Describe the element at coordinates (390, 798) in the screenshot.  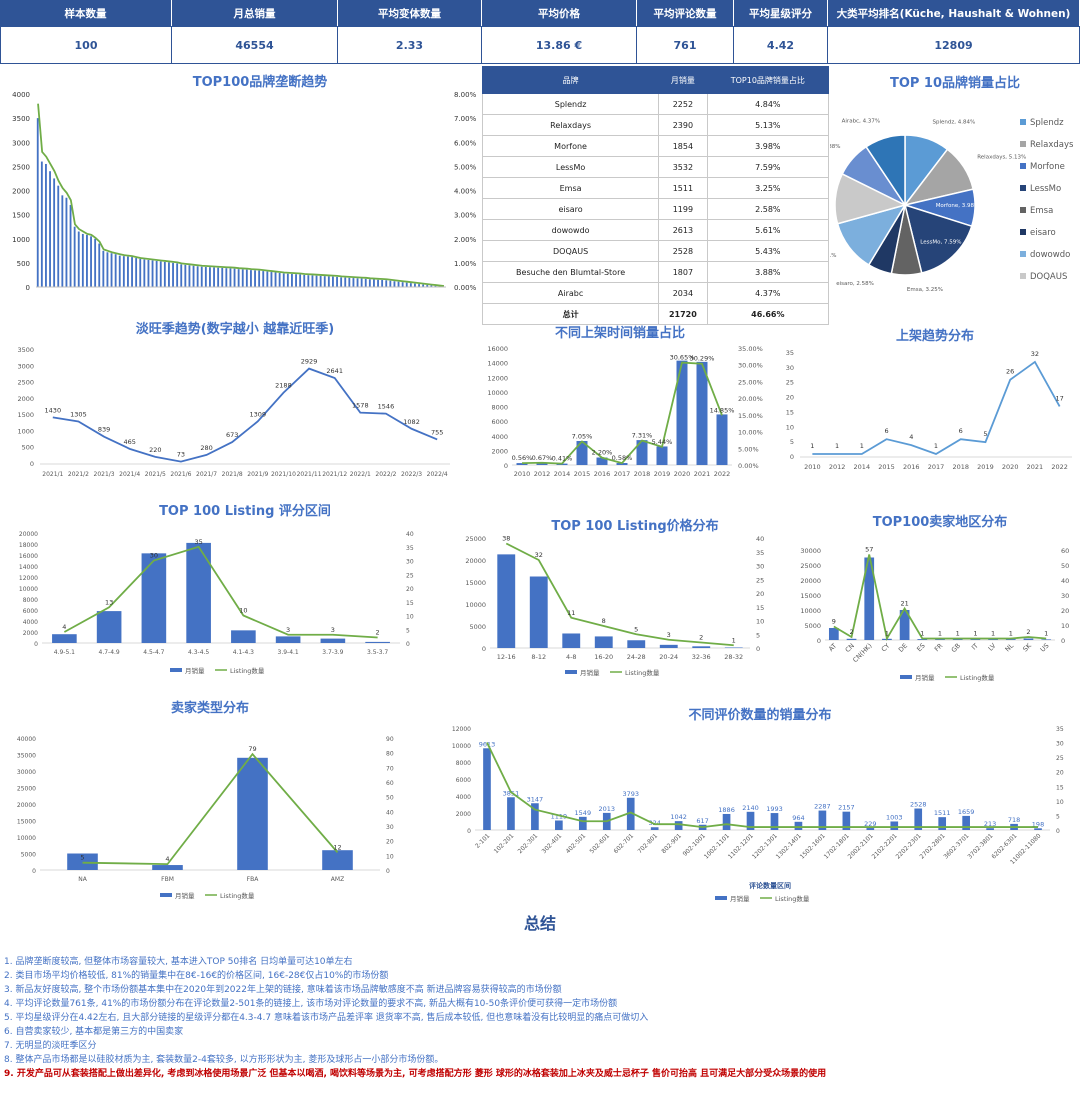
I see `y2-tick-label: 50` at that location.